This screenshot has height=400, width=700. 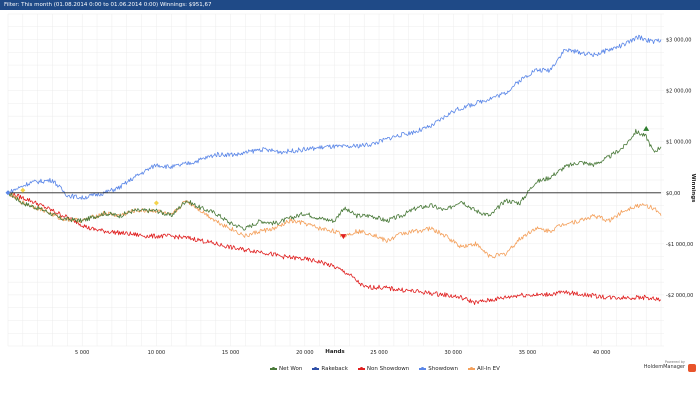 I want to click on triangle-up-marker, so click(x=646, y=128).